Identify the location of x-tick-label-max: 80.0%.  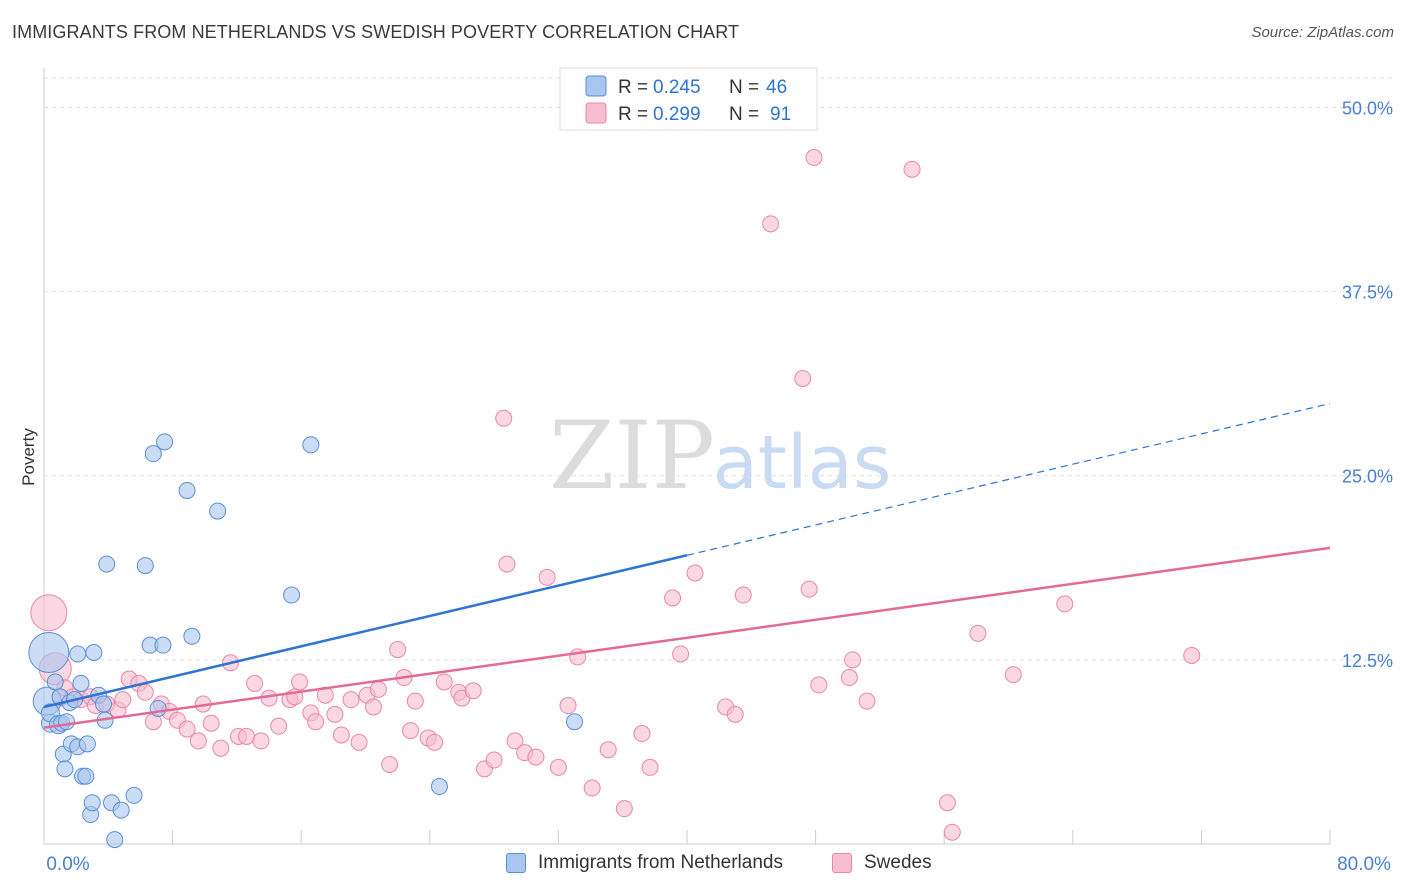
(1364, 864).